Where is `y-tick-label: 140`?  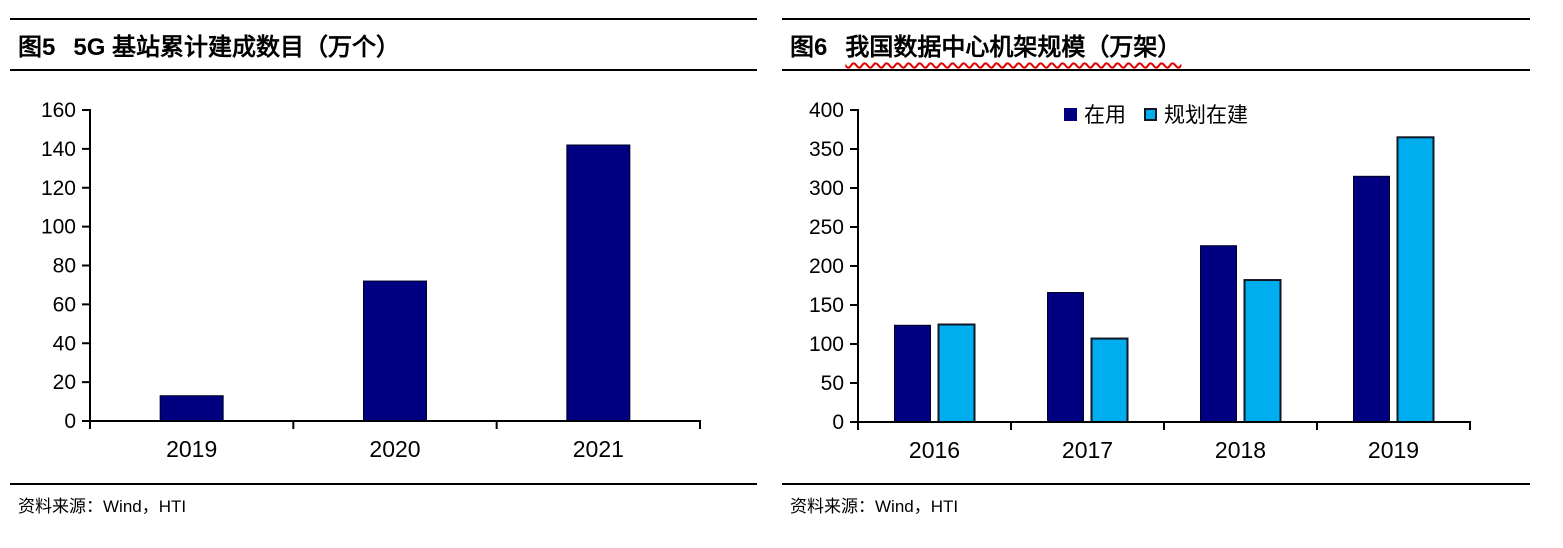 y-tick-label: 140 is located at coordinates (58, 149).